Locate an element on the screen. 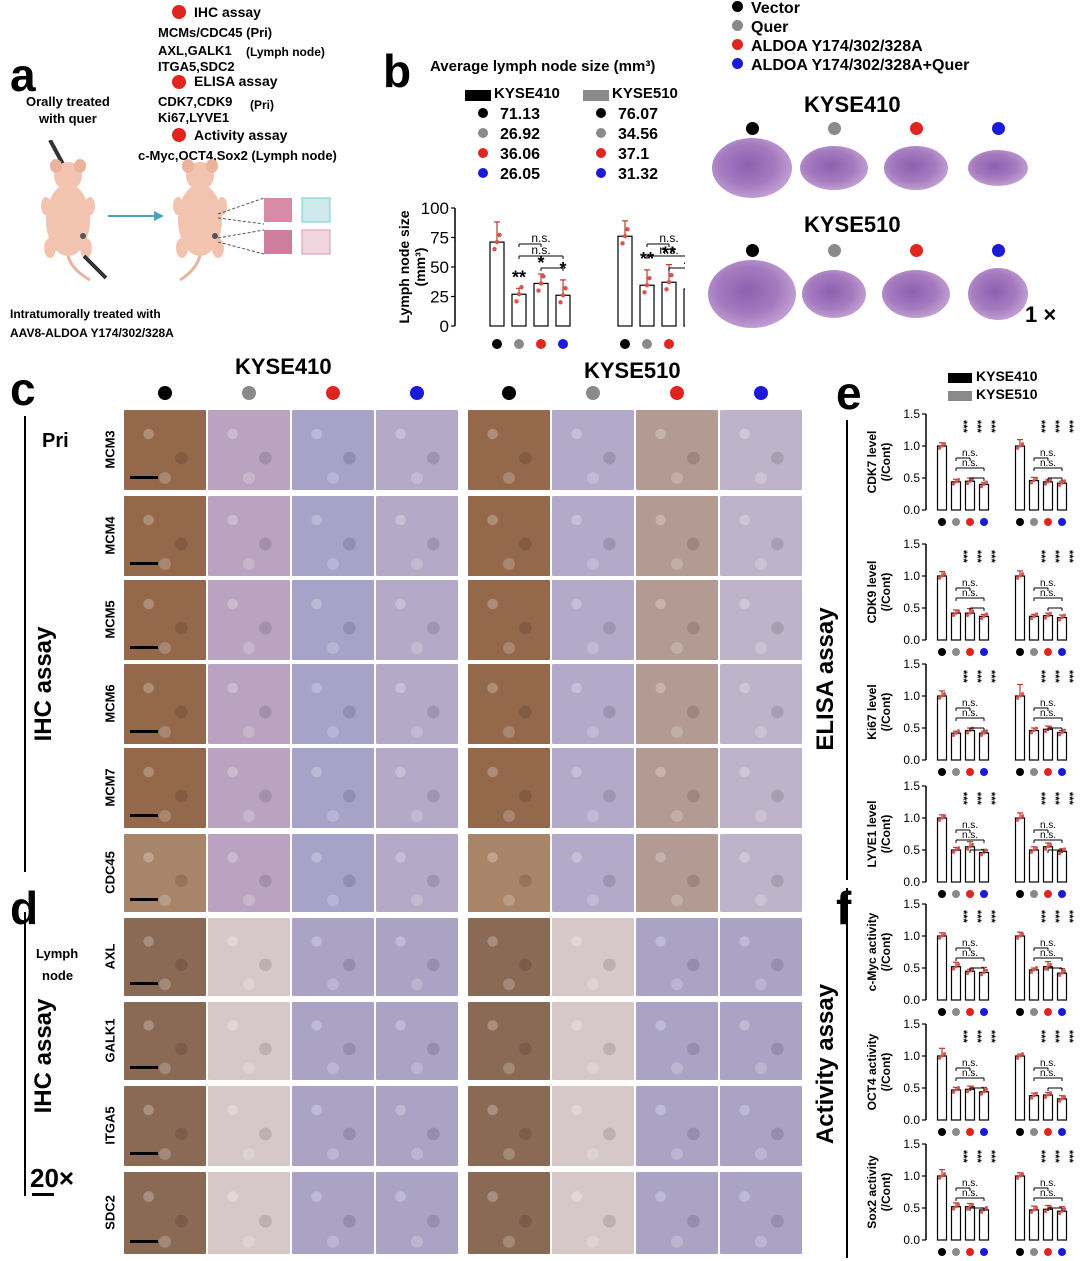  y-tick-label: 1.5 is located at coordinates (911, 1144).